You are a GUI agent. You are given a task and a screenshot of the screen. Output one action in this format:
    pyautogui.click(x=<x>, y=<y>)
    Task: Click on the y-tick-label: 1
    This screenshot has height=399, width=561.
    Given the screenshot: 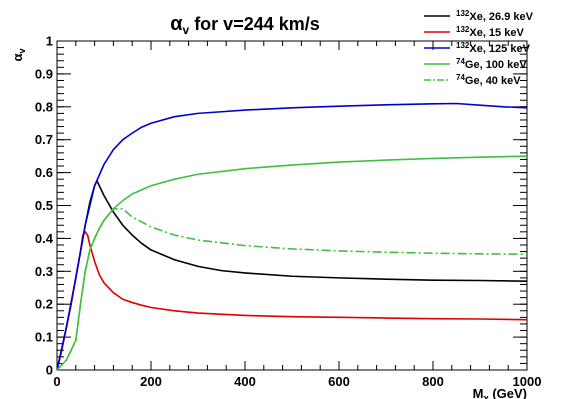 What is the action you would take?
    pyautogui.click(x=49, y=41)
    